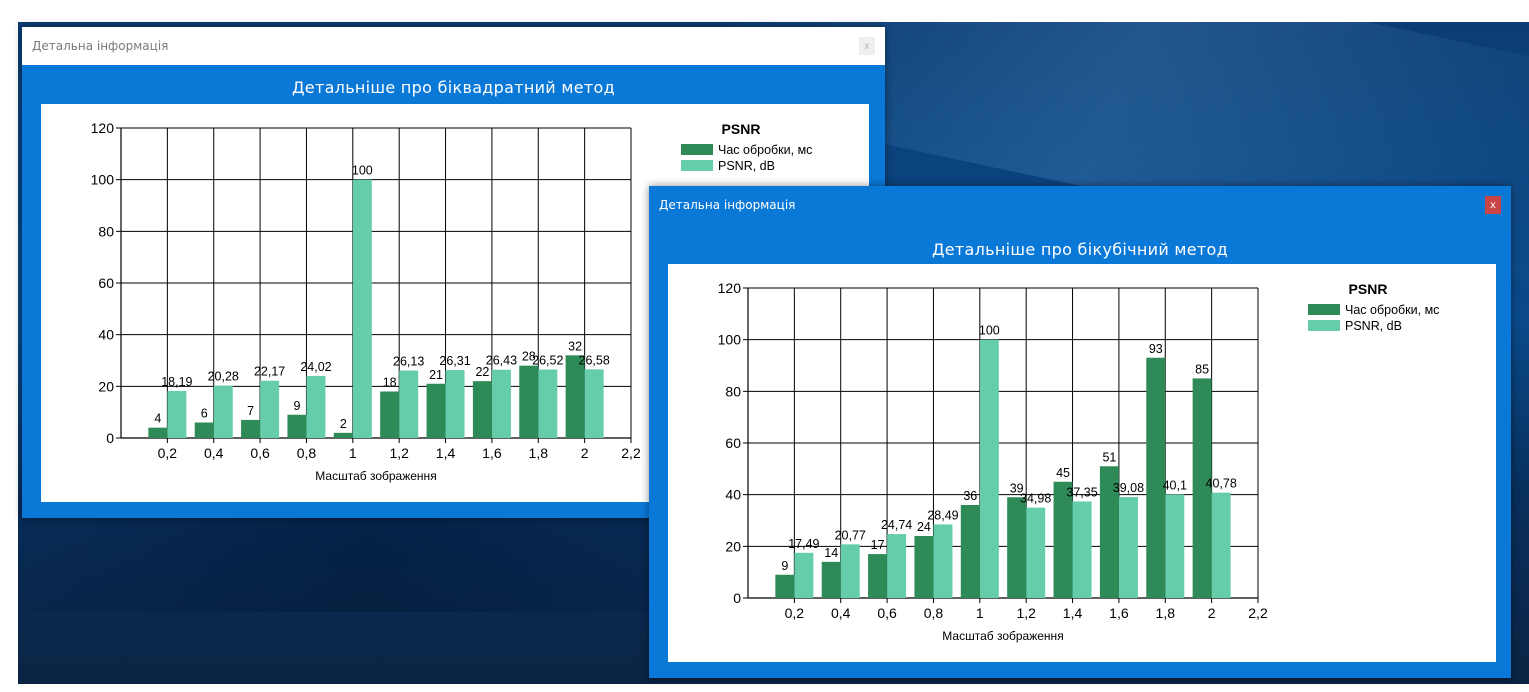  Describe the element at coordinates (375, 476) in the screenshot. I see `x-axis-label: Масштаб зображення` at that location.